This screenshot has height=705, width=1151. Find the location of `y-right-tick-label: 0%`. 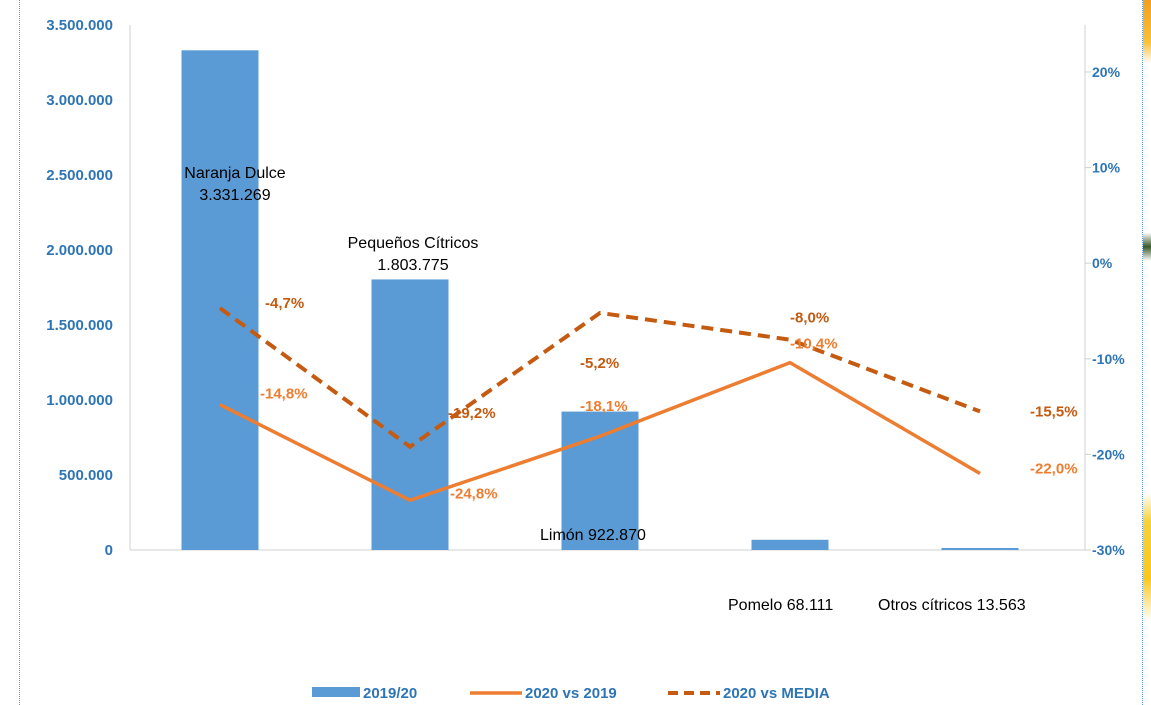

y-right-tick-label: 0% is located at coordinates (1102, 263).